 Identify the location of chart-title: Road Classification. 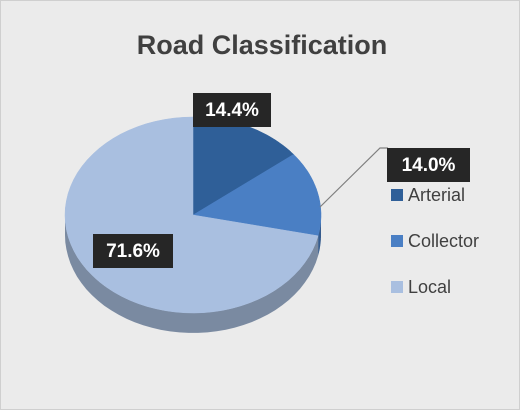
(262, 45).